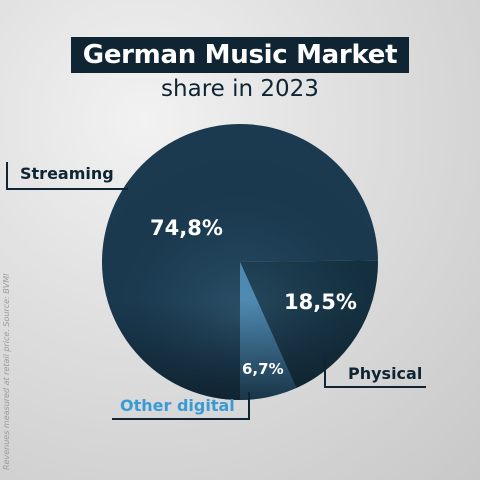 Image resolution: width=480 pixels, height=480 pixels. I want to click on title-banner: German Music Market, so click(240, 55).